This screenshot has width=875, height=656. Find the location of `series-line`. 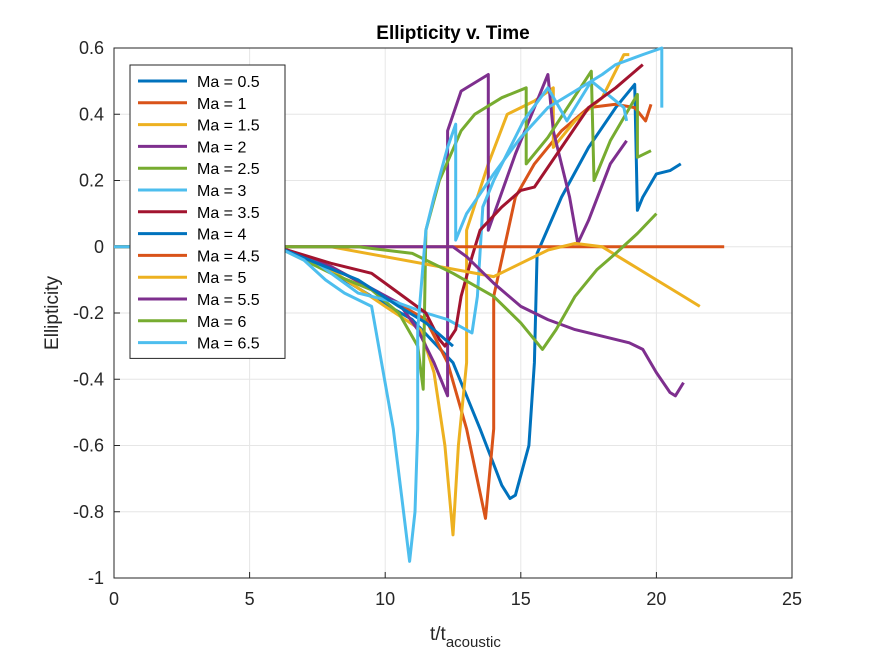

series-line is located at coordinates (386, 281).